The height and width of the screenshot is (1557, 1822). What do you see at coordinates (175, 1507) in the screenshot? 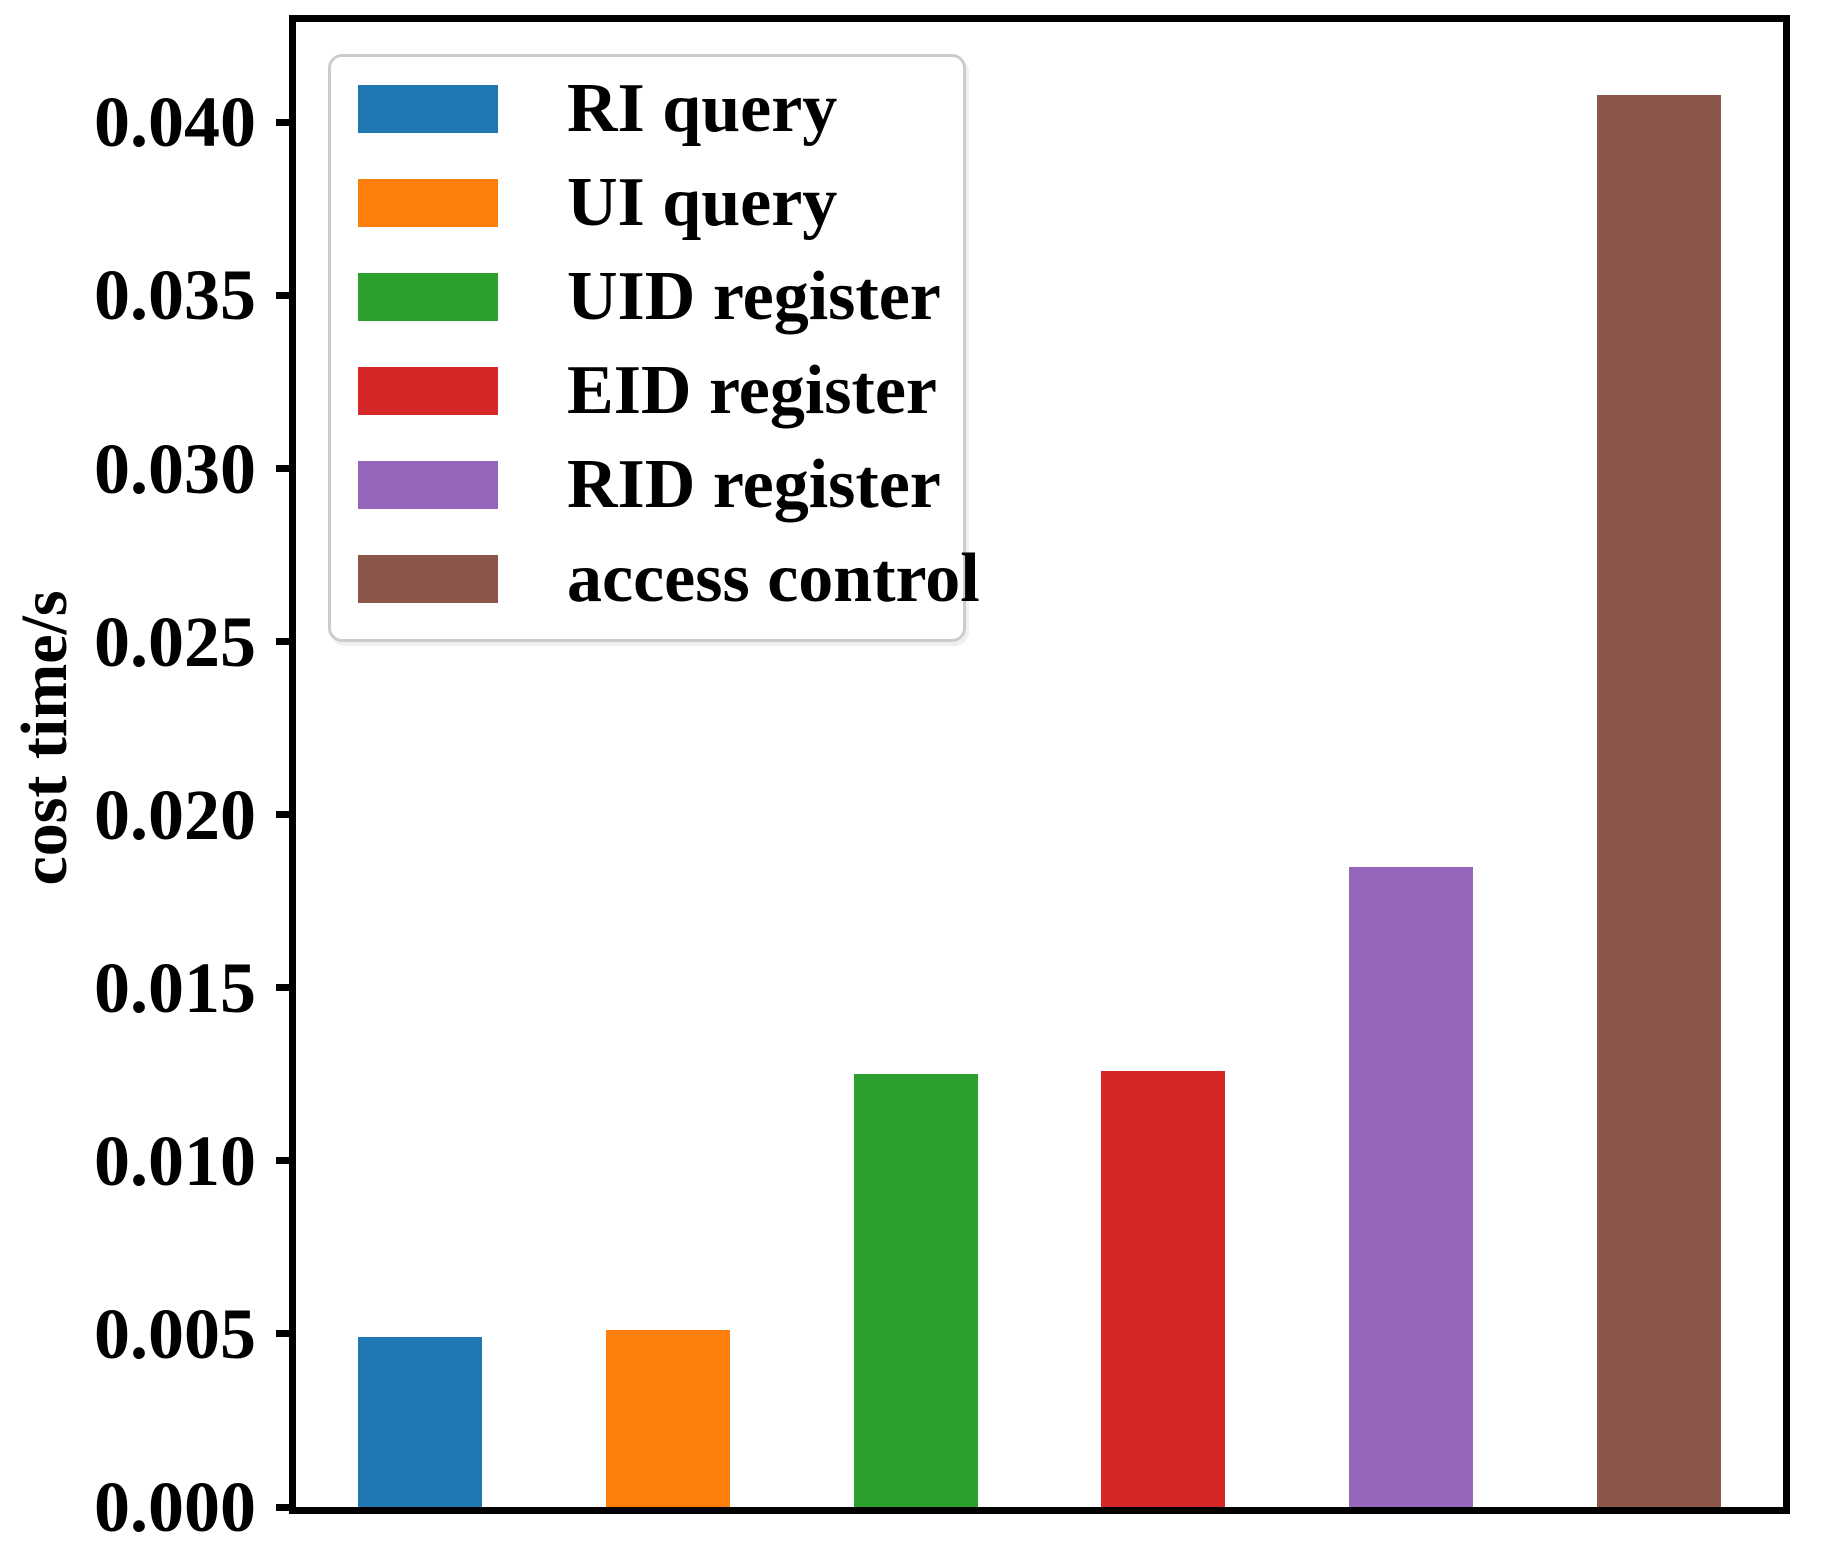
I see `y-tick-label: 0.000` at bounding box center [175, 1507].